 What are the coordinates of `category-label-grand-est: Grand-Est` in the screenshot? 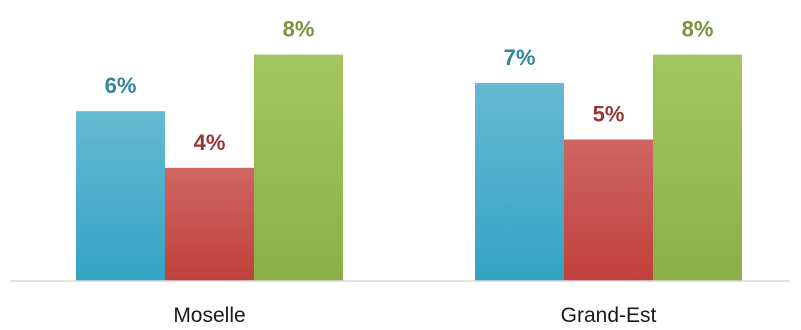 It's located at (609, 315).